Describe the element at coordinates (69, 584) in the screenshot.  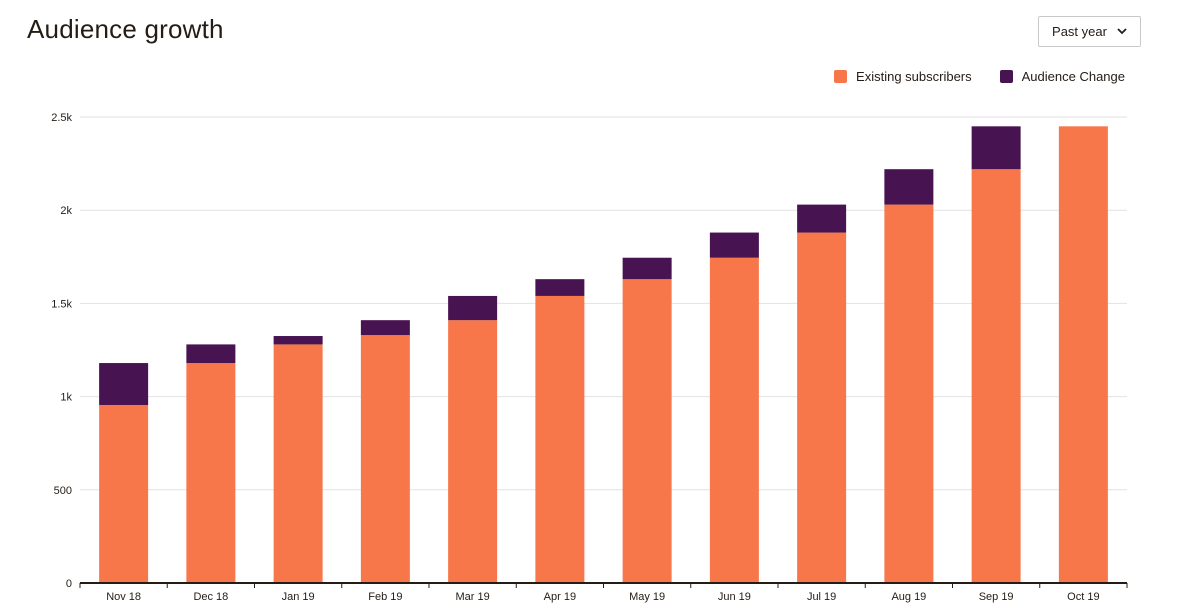
I see `y-tick-label: 0` at that location.